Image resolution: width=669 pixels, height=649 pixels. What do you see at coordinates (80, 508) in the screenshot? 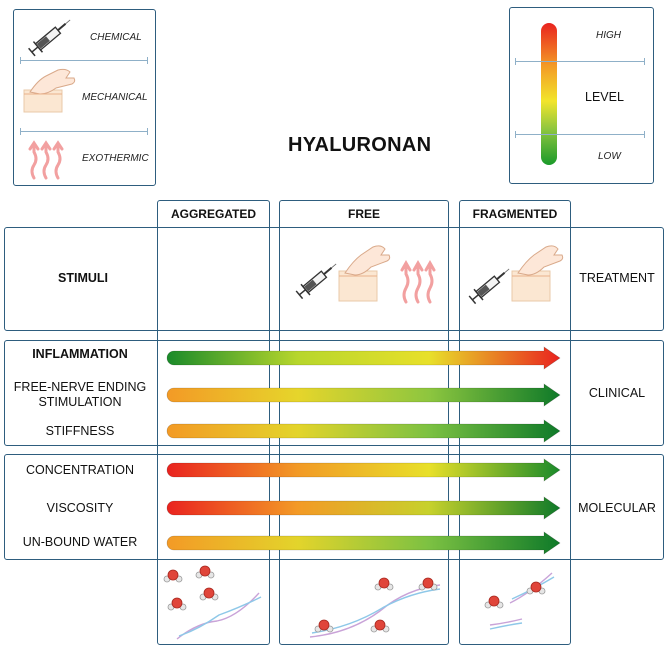
I see `row-label-viscosity: VISCOSITY` at bounding box center [80, 508].